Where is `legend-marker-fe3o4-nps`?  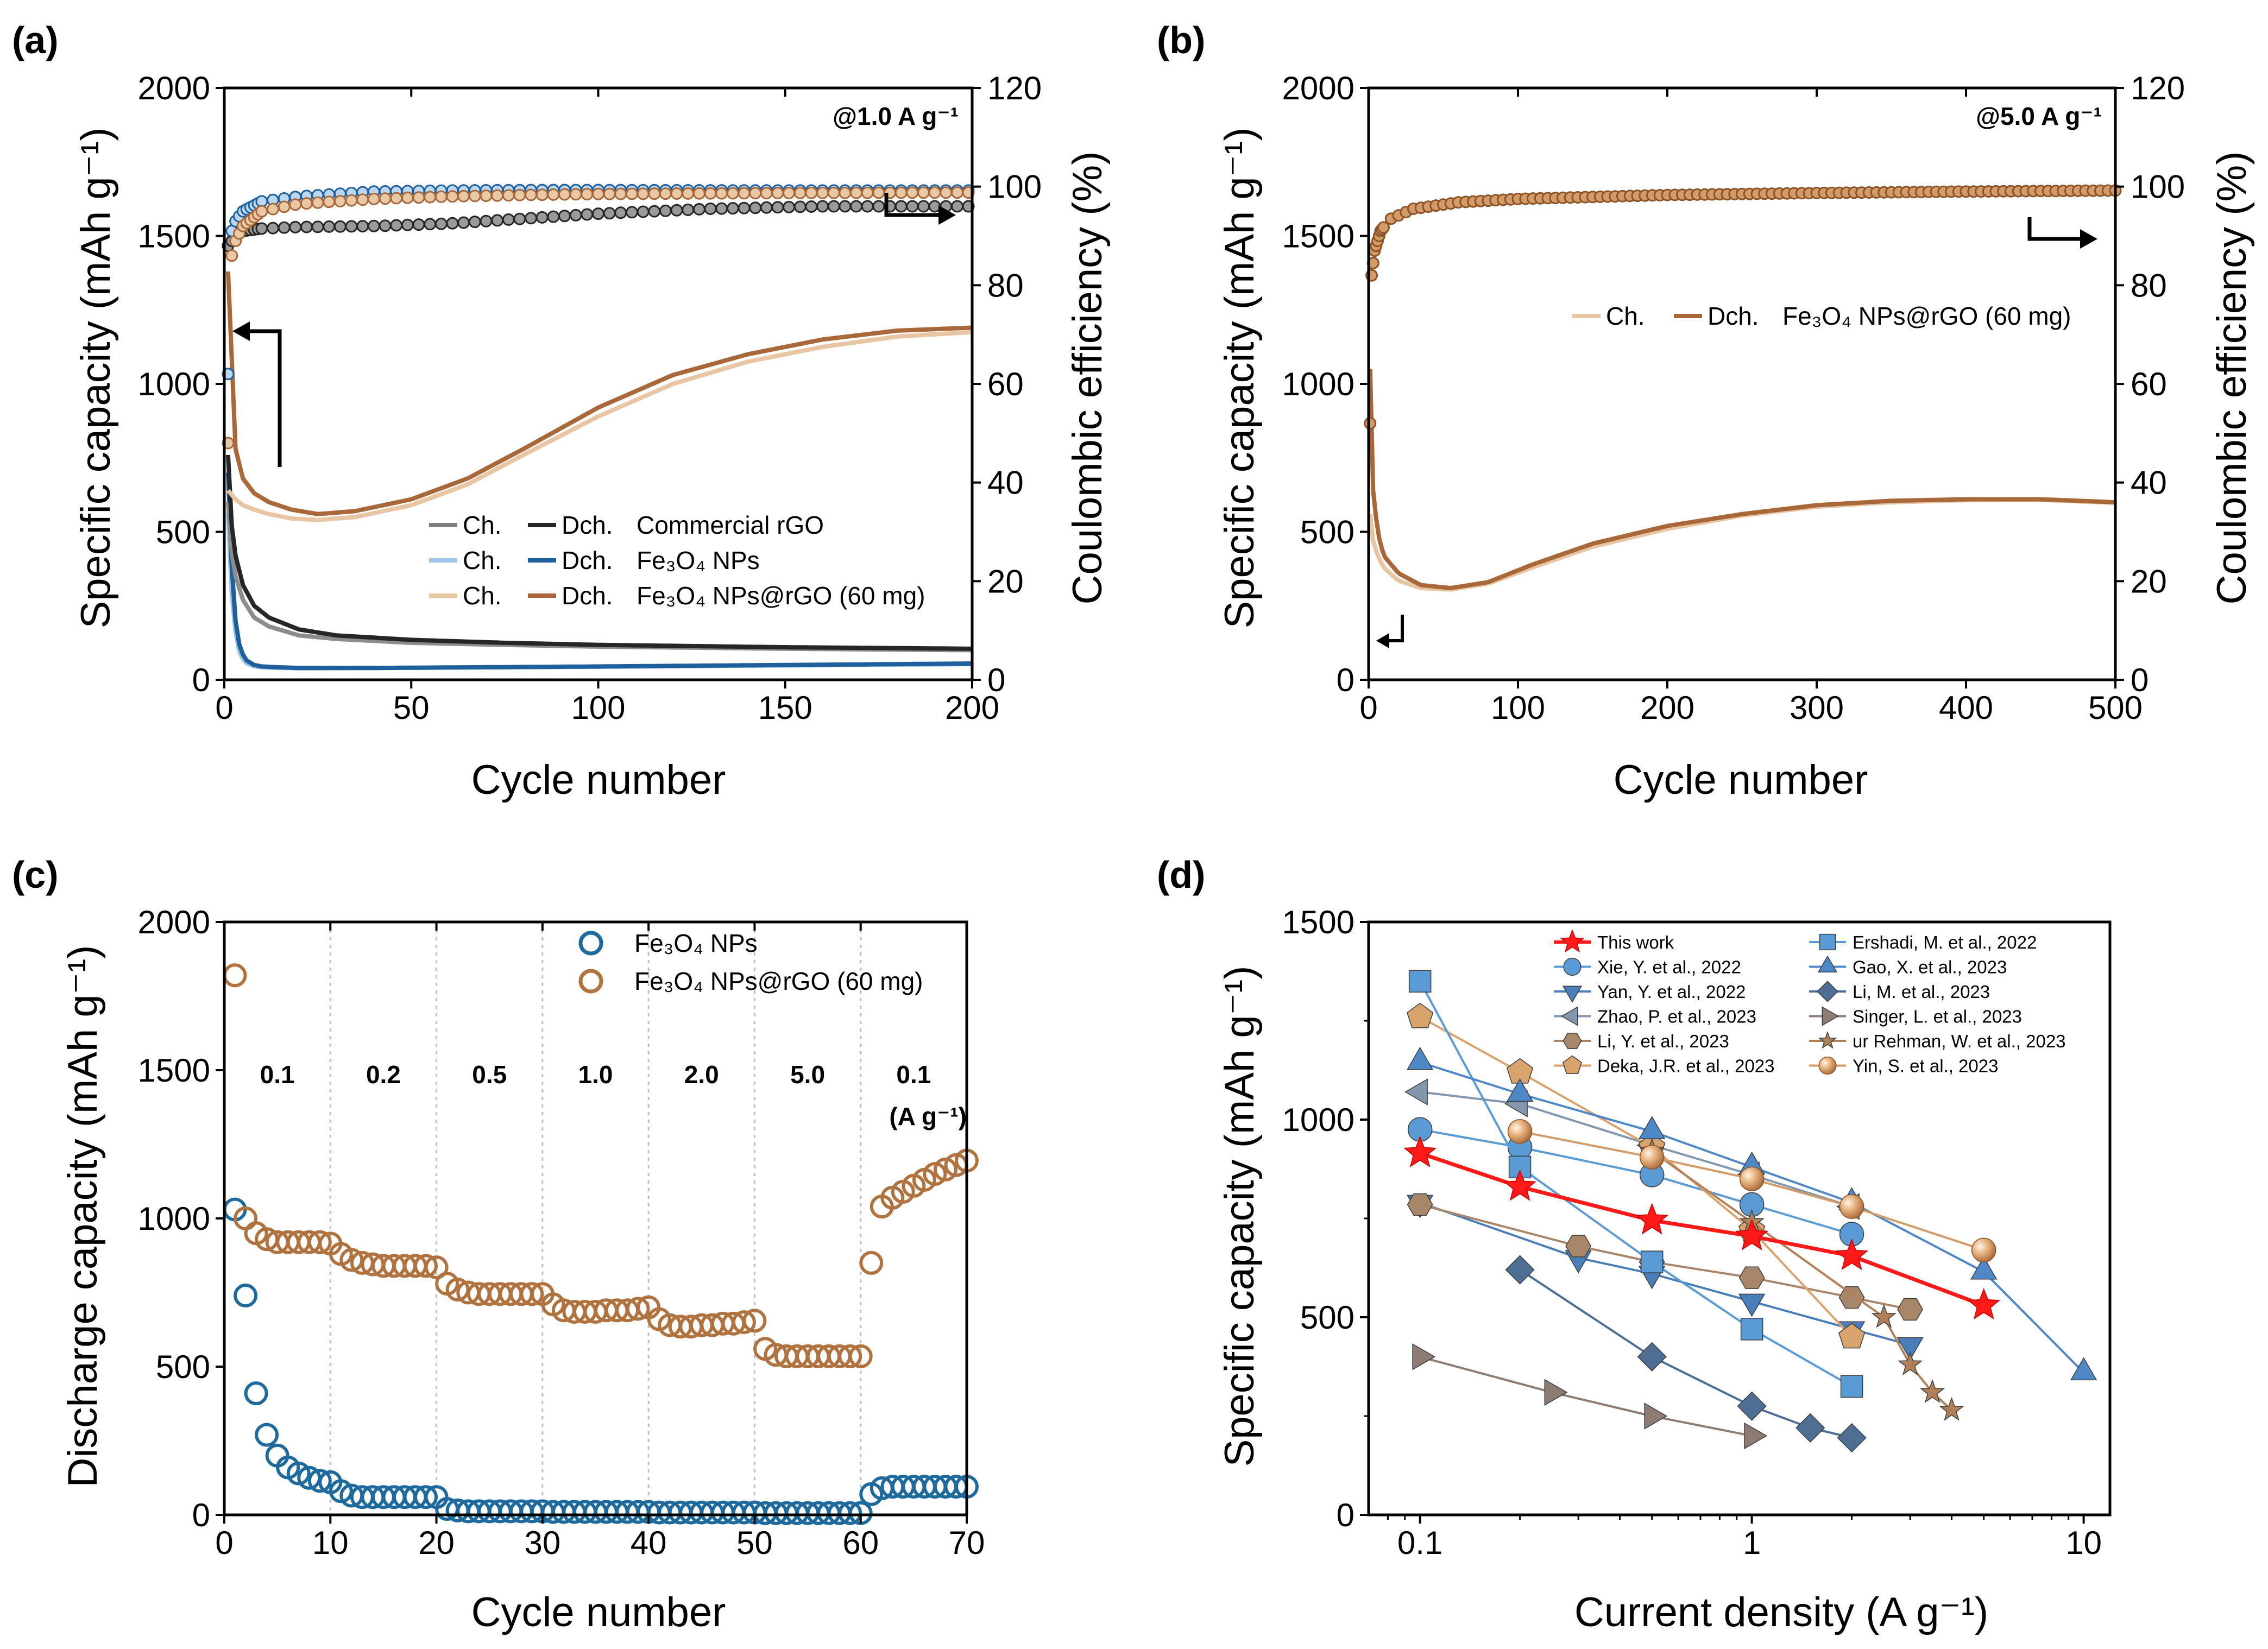
legend-marker-fe3o4-nps is located at coordinates (590, 943).